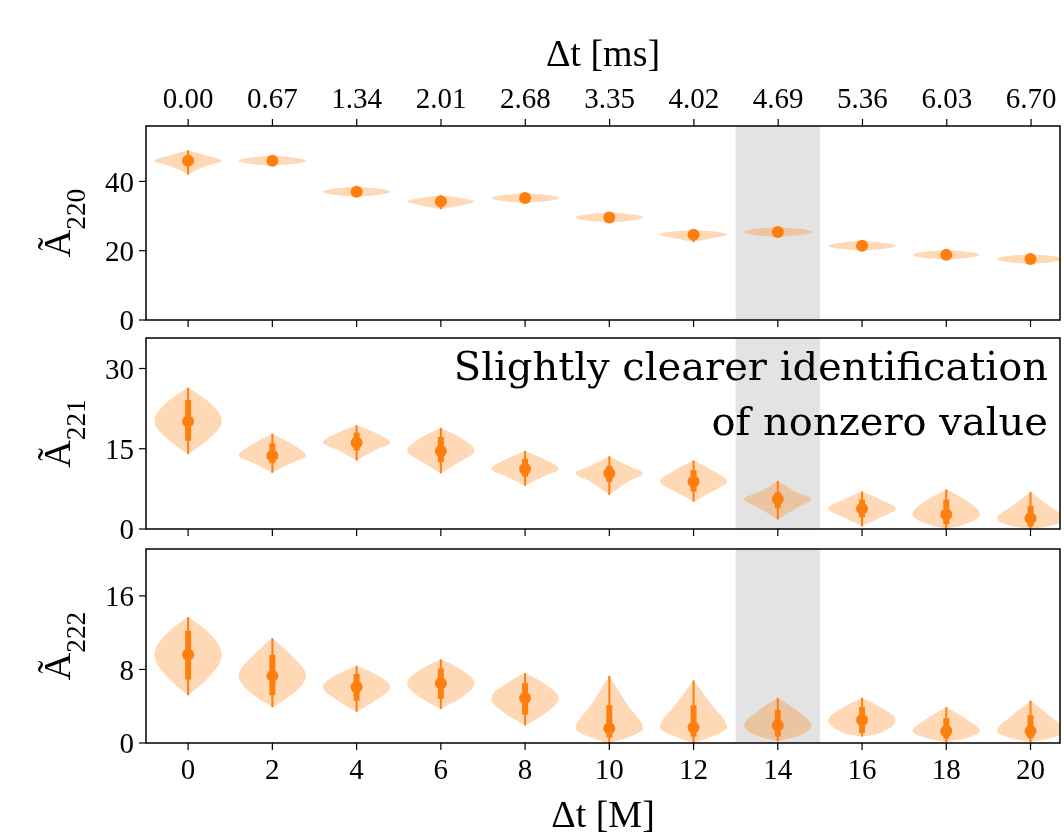  What do you see at coordinates (188, 98) in the screenshot?
I see `x2-tick-label: 0.00` at bounding box center [188, 98].